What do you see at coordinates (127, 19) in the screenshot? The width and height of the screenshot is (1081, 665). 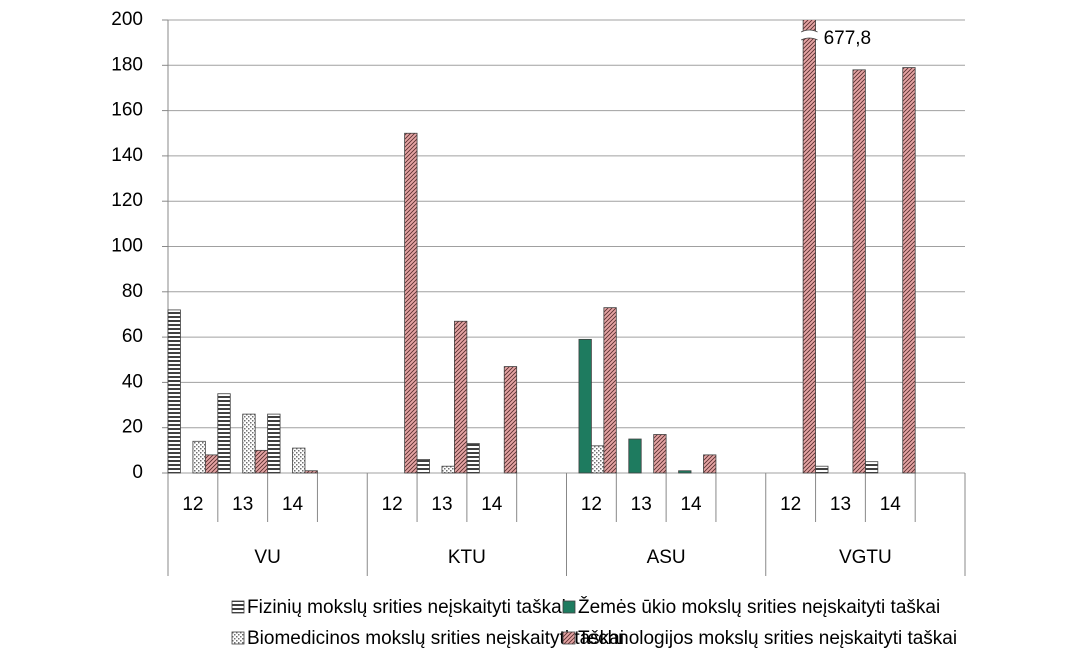 I see `y-tick-label: 200` at bounding box center [127, 19].